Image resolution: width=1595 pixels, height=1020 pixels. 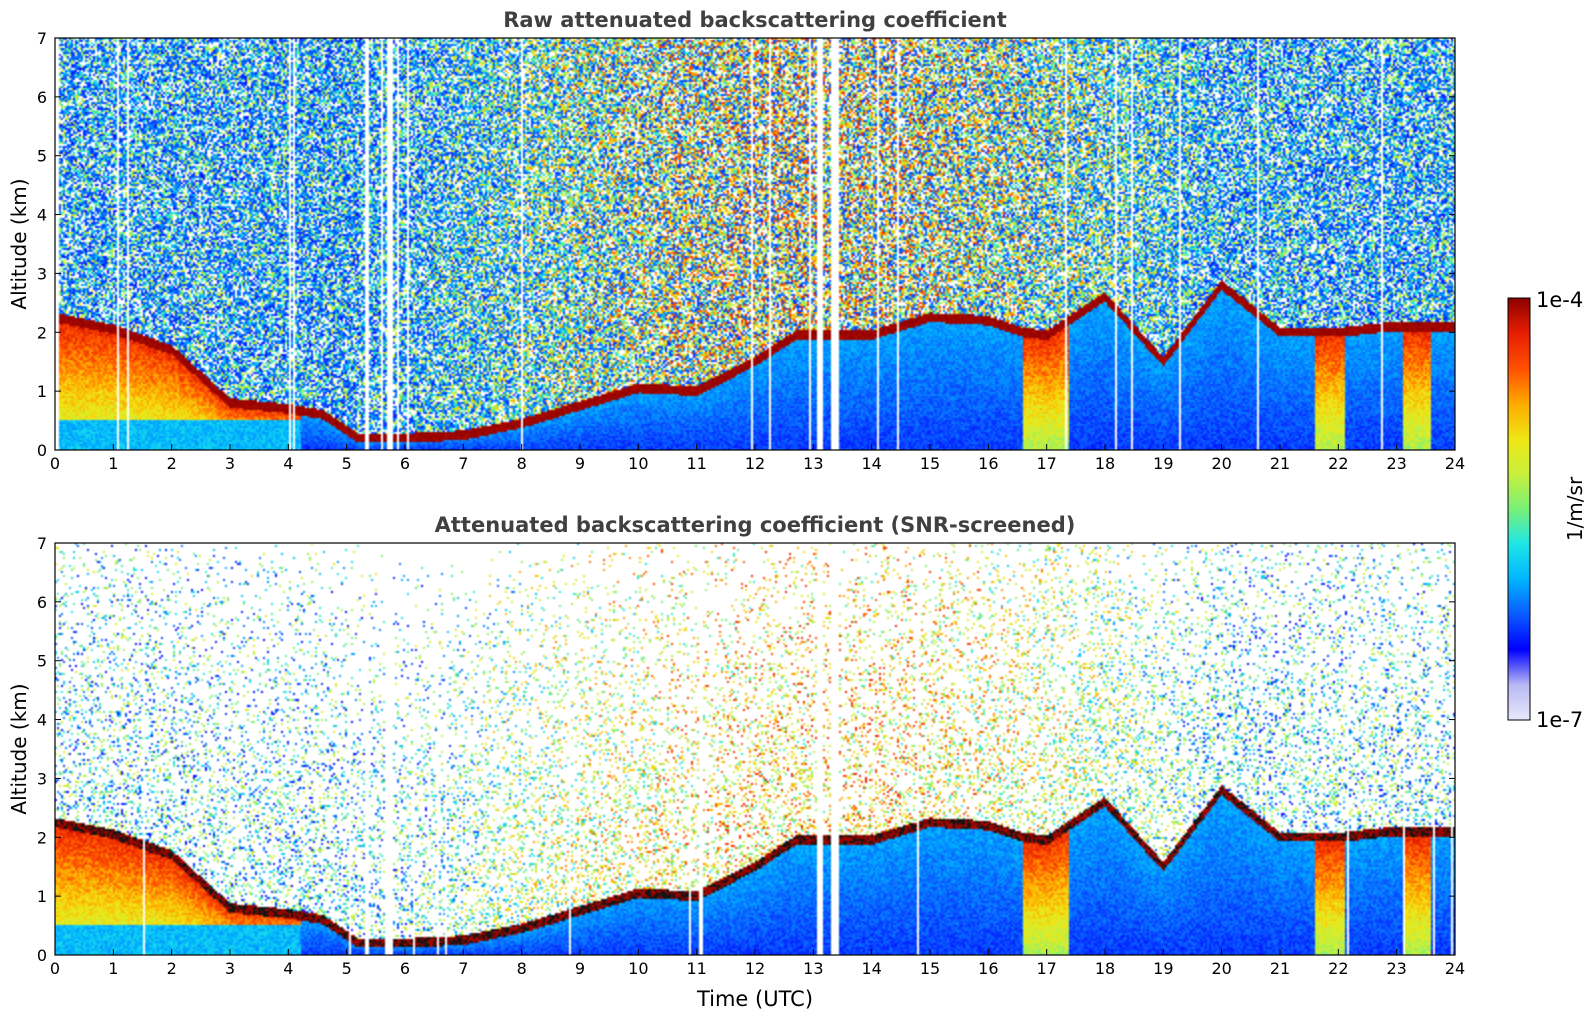 I want to click on panel-raw-xtick-label: 10, so click(x=638, y=463).